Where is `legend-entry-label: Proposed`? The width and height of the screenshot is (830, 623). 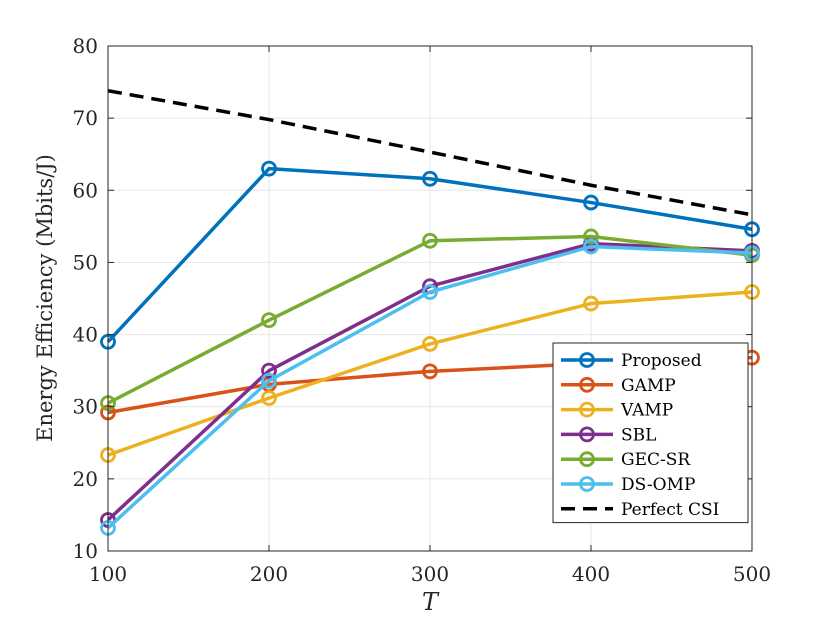 legend-entry-label: Proposed is located at coordinates (661, 361).